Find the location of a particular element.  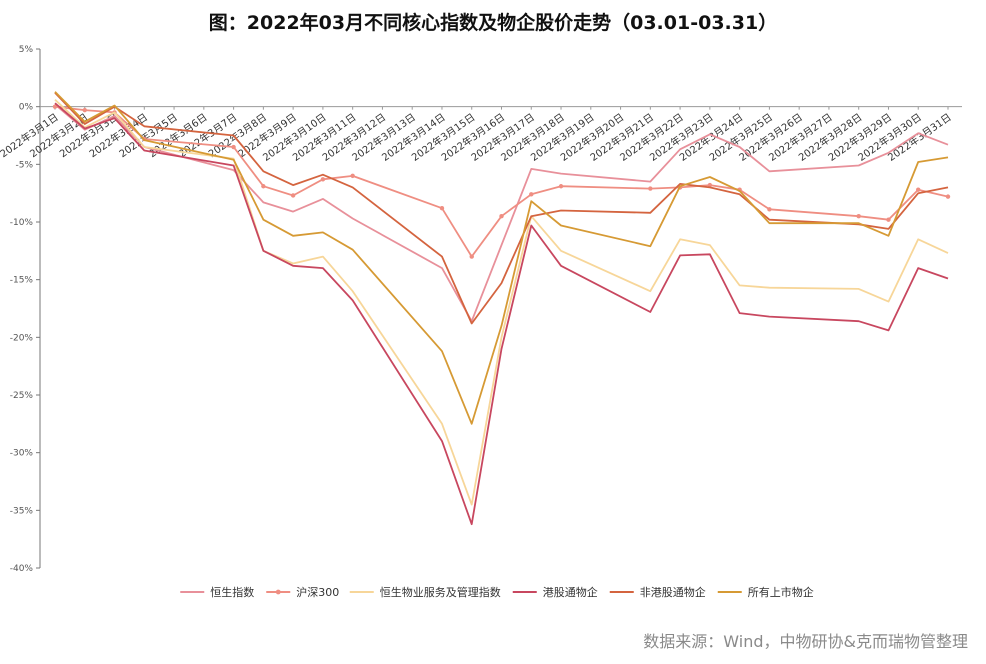

chart-title: 图：2022年03月不同核心指数及物企股价走势（03.01-03.31） is located at coordinates (493, 23).